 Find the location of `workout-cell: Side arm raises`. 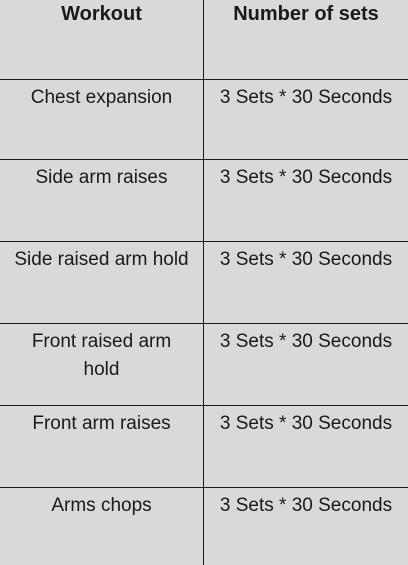

workout-cell: Side arm raises is located at coordinates (102, 201).